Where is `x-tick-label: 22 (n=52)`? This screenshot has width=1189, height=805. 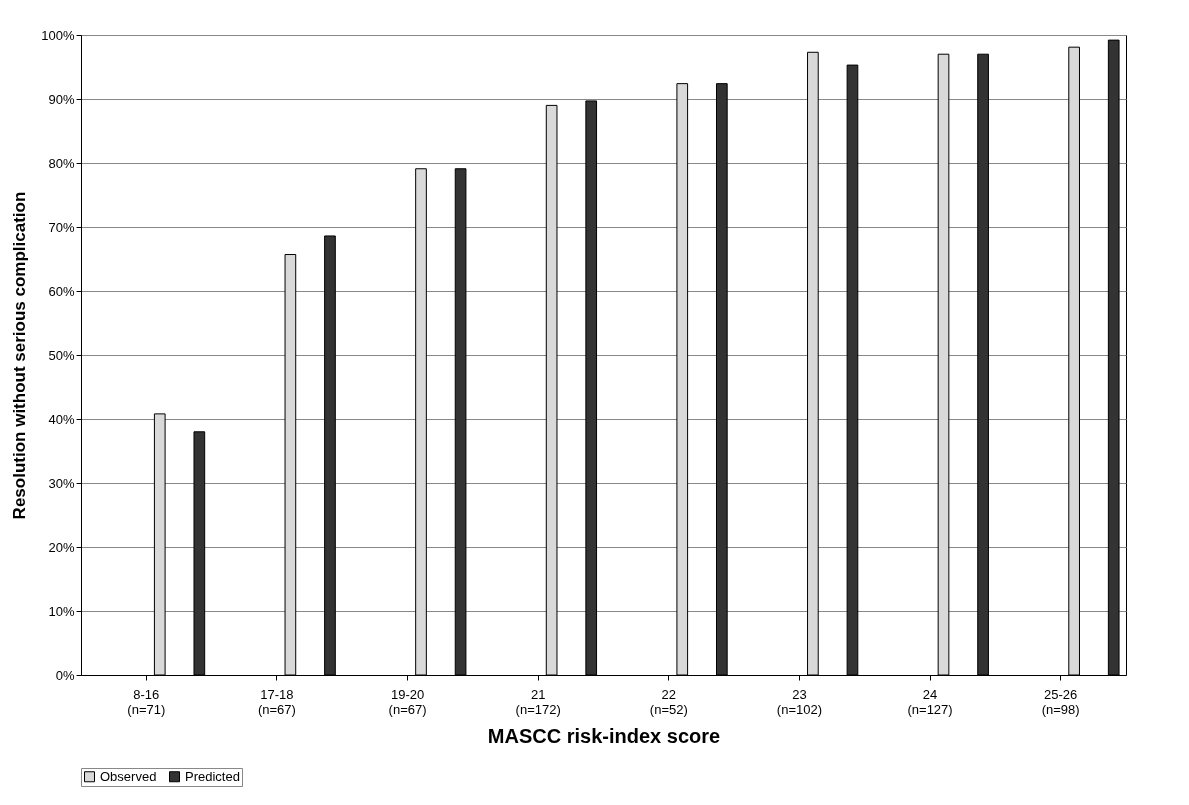 x-tick-label: 22 (n=52) is located at coordinates (668, 701).